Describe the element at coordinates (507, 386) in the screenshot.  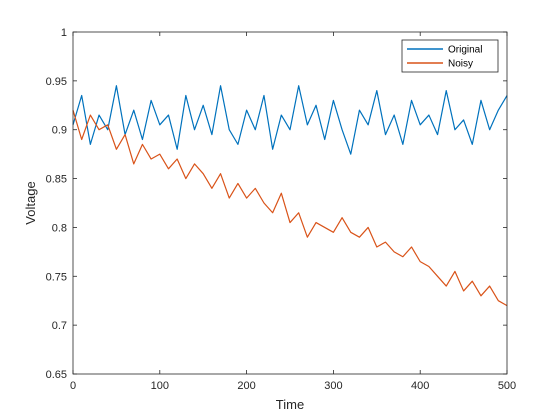
I see `x-tick-label: 500` at that location.